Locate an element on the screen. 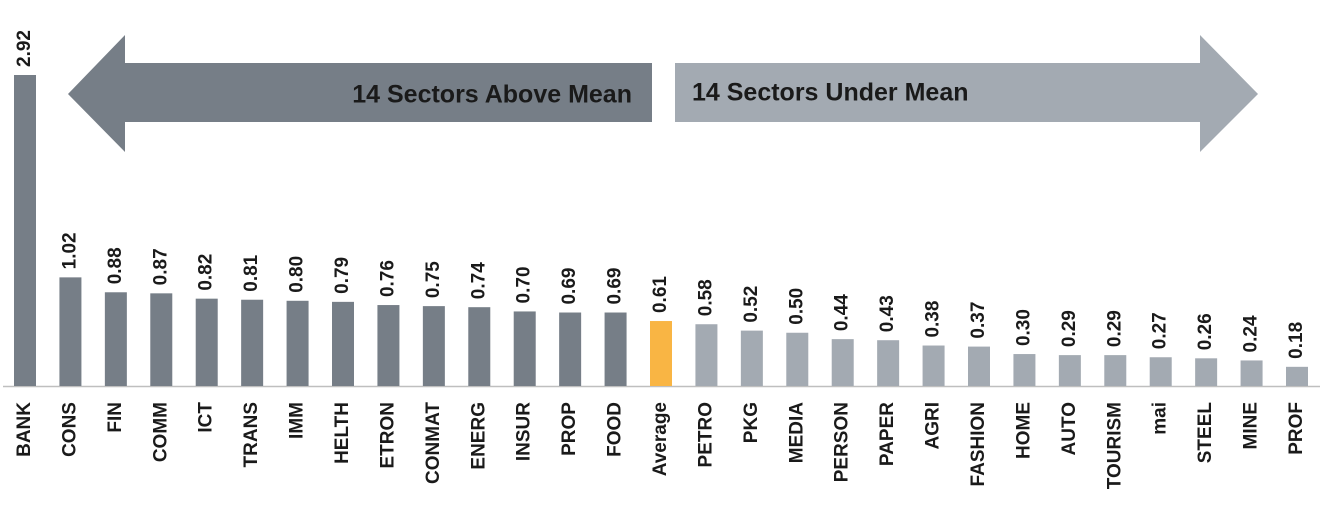 This screenshot has width=1326, height=528. x-tick-label: PETRO is located at coordinates (705, 434).